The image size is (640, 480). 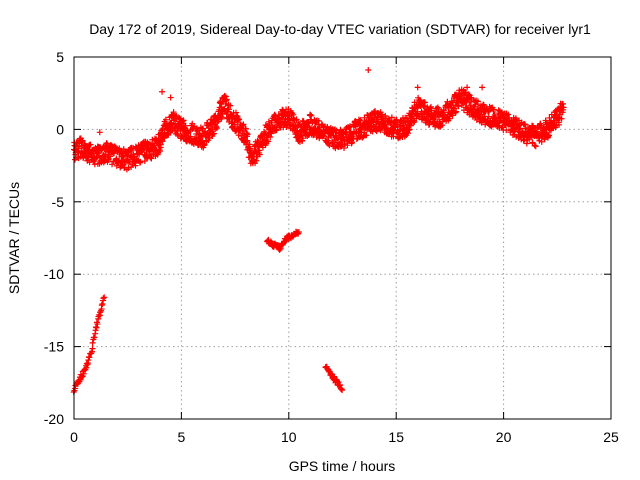 I want to click on y-tick-label: 0, so click(x=60, y=129).